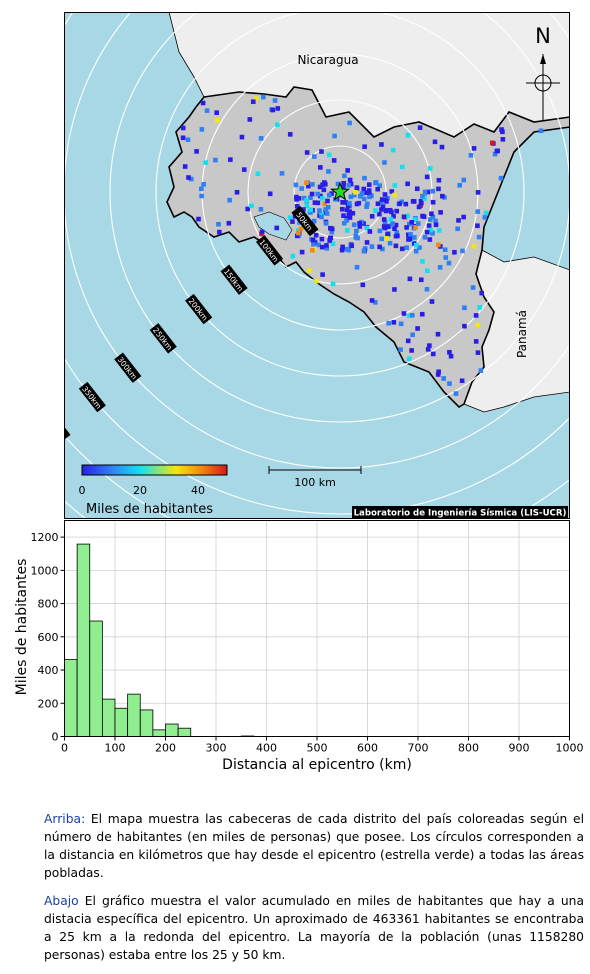 The width and height of the screenshot is (590, 974). I want to click on x-tick-label: 500, so click(317, 748).